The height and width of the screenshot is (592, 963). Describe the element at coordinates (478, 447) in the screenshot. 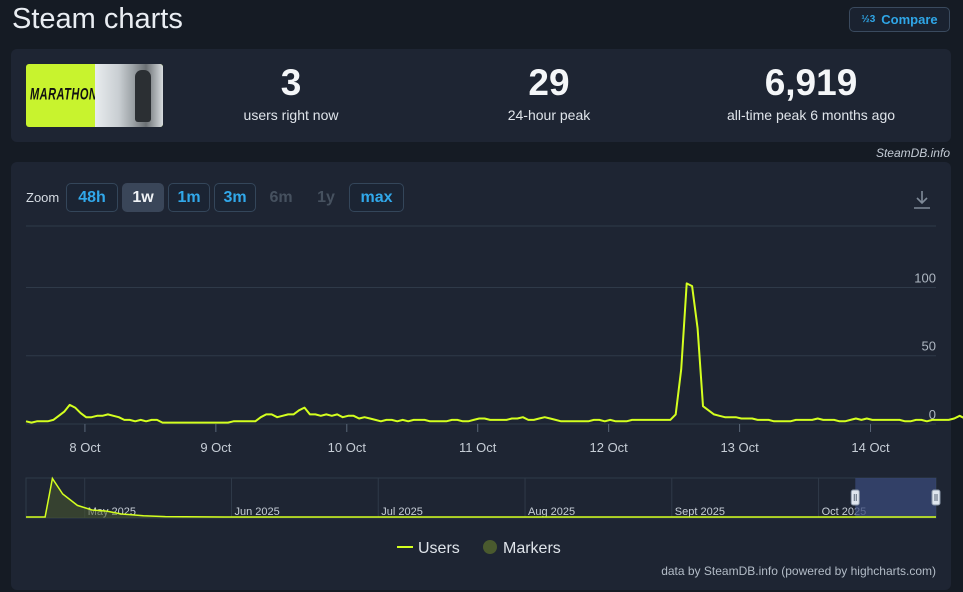

I see `x-tick-label: 11 Oct` at that location.